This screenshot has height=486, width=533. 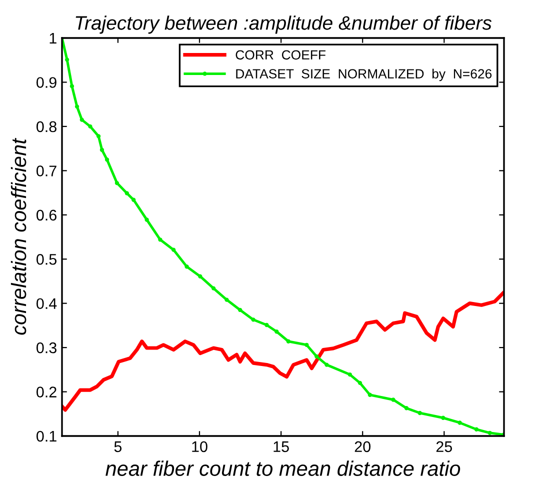 What do you see at coordinates (18, 236) in the screenshot?
I see `y-axis-title: correlation coefficient` at bounding box center [18, 236].